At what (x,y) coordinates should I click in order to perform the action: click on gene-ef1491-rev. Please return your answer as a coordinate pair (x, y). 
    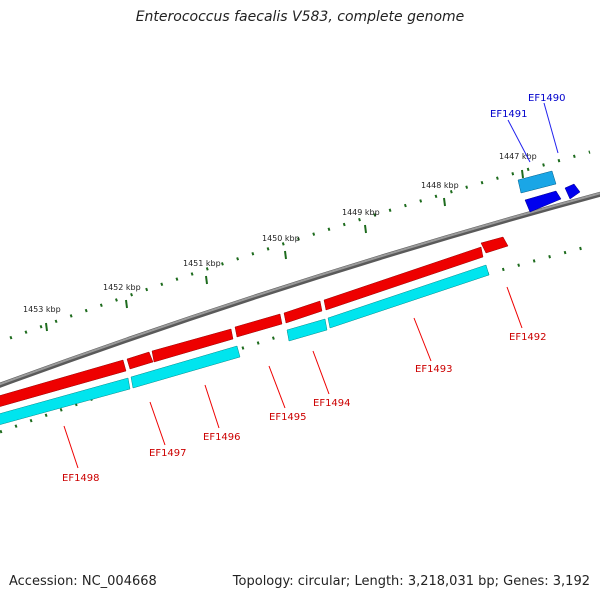
    Looking at the image, I should click on (537, 182).